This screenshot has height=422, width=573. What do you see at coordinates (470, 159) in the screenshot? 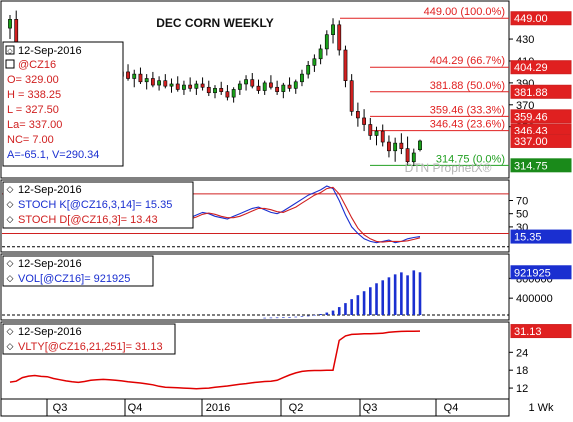
I see `fib-label: 314.75 (0.0%)` at bounding box center [470, 159].